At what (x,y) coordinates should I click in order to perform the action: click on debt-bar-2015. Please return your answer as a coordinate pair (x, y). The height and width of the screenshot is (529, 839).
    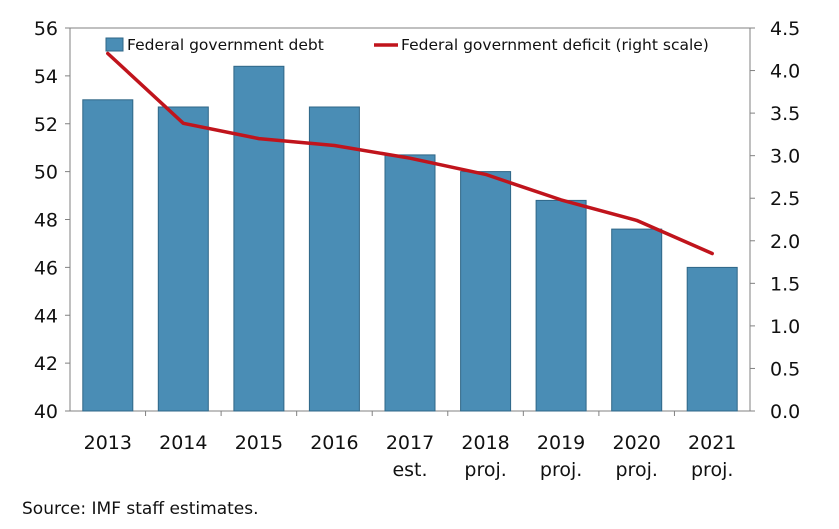
    Looking at the image, I should click on (259, 238).